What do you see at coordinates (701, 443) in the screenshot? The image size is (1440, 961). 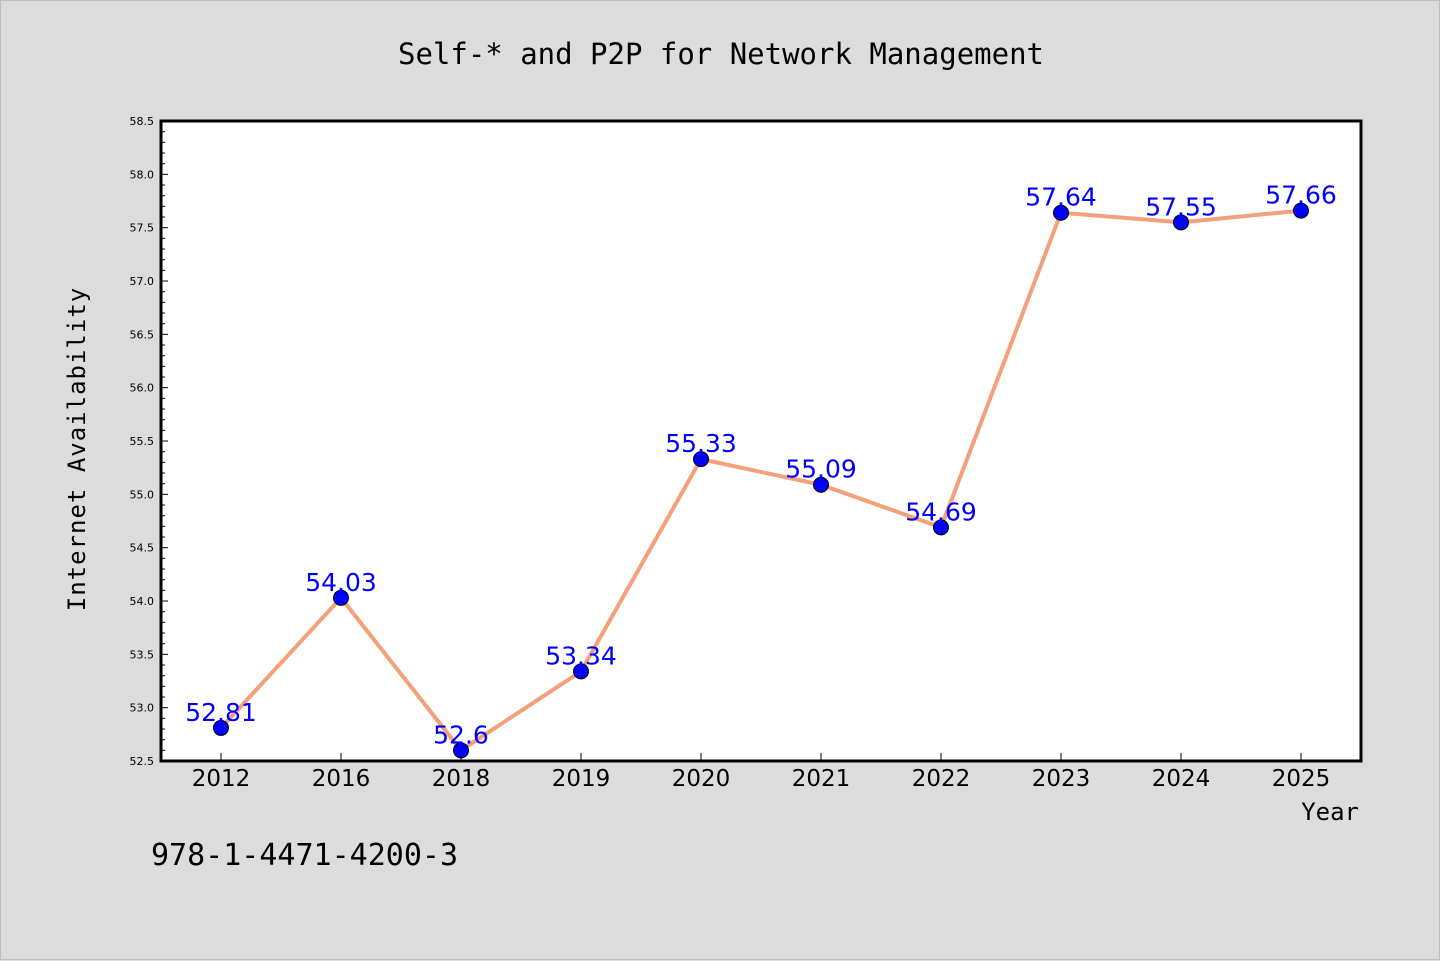 I see `data-label: 55.33` at bounding box center [701, 443].